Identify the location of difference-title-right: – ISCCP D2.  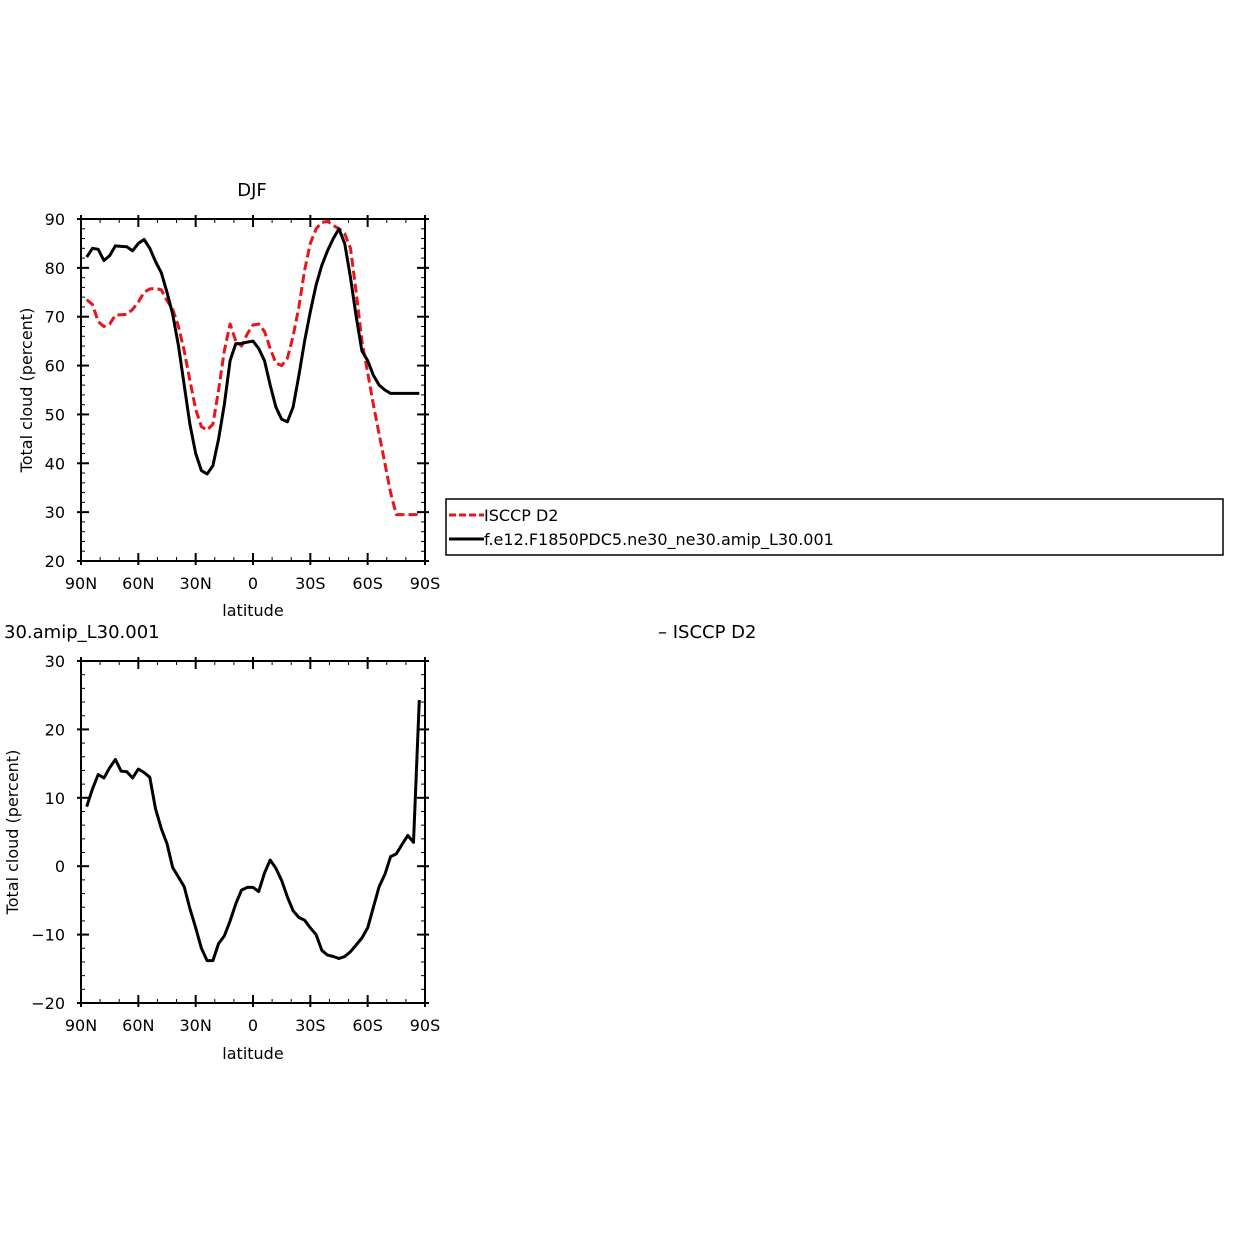
(707, 632).